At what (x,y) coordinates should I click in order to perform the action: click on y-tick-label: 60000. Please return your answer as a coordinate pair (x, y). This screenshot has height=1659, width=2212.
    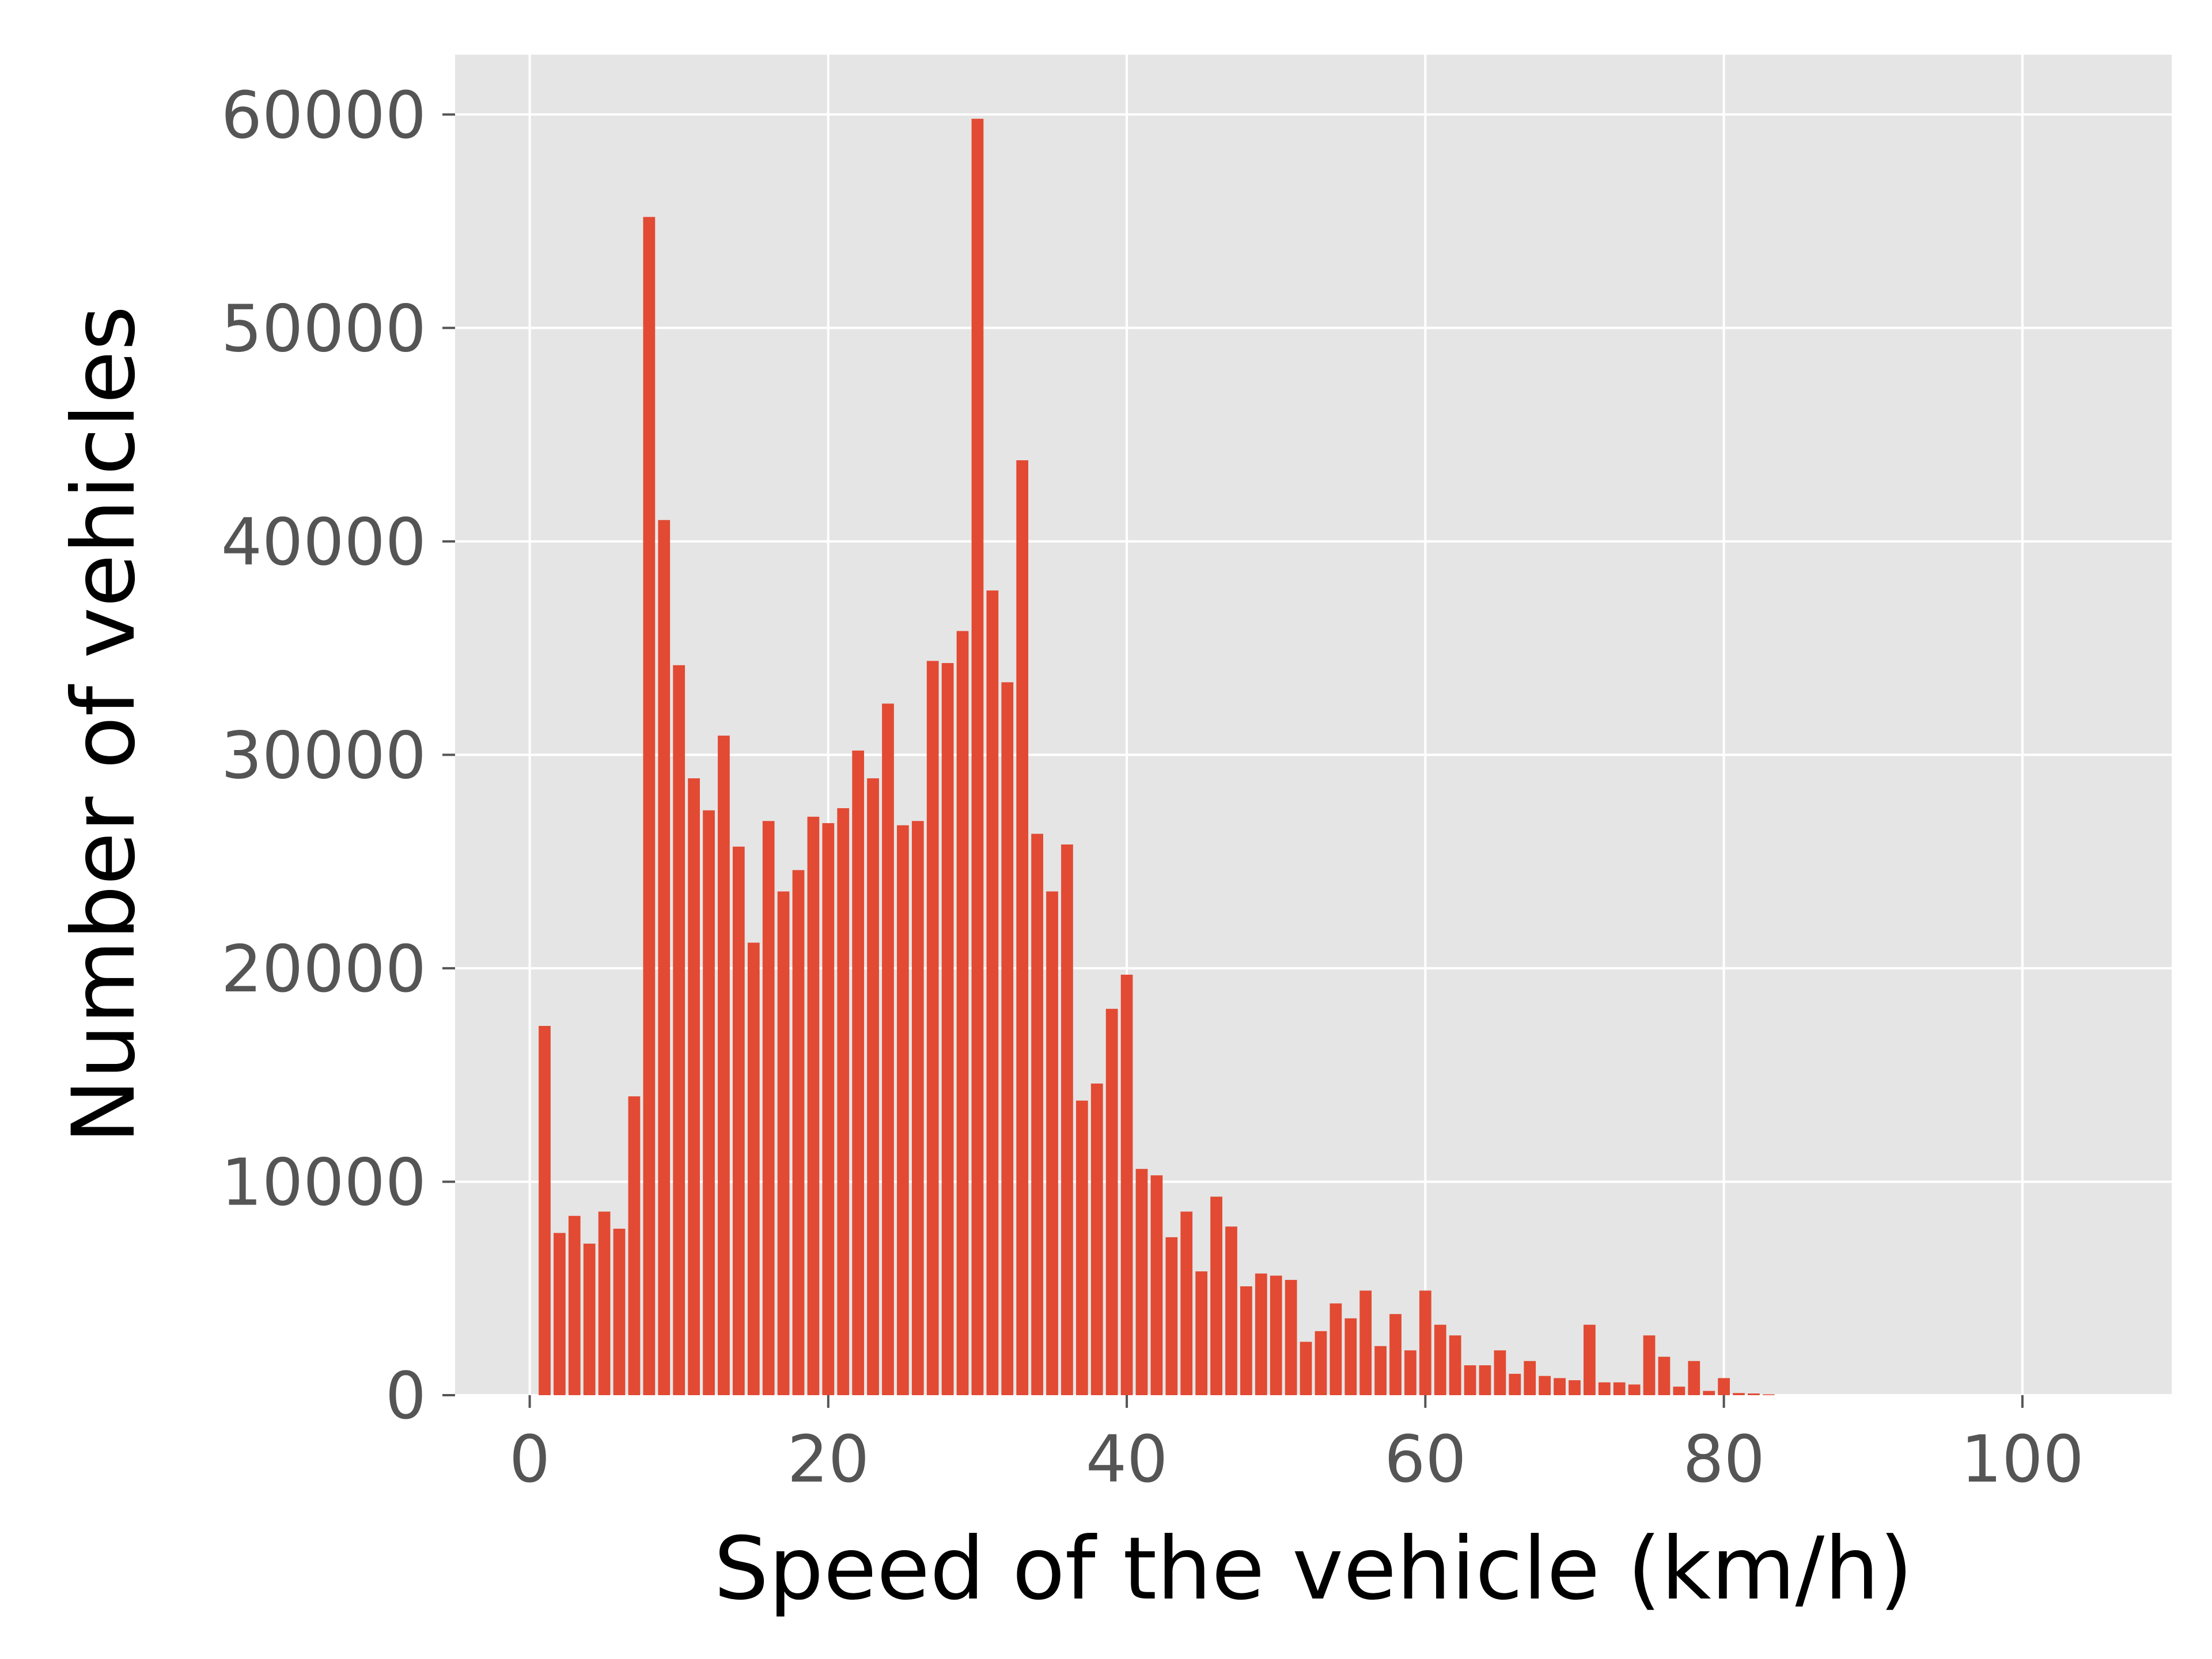
    Looking at the image, I should click on (323, 115).